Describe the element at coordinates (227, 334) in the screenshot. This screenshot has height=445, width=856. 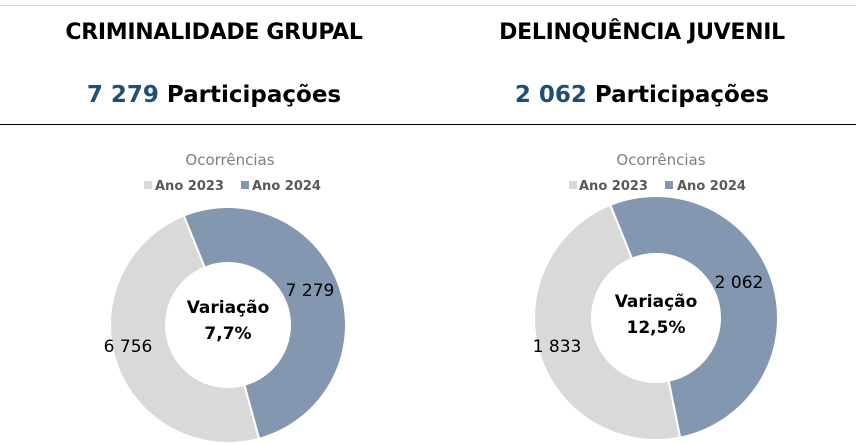
I see `center-value: 7,7%` at that location.